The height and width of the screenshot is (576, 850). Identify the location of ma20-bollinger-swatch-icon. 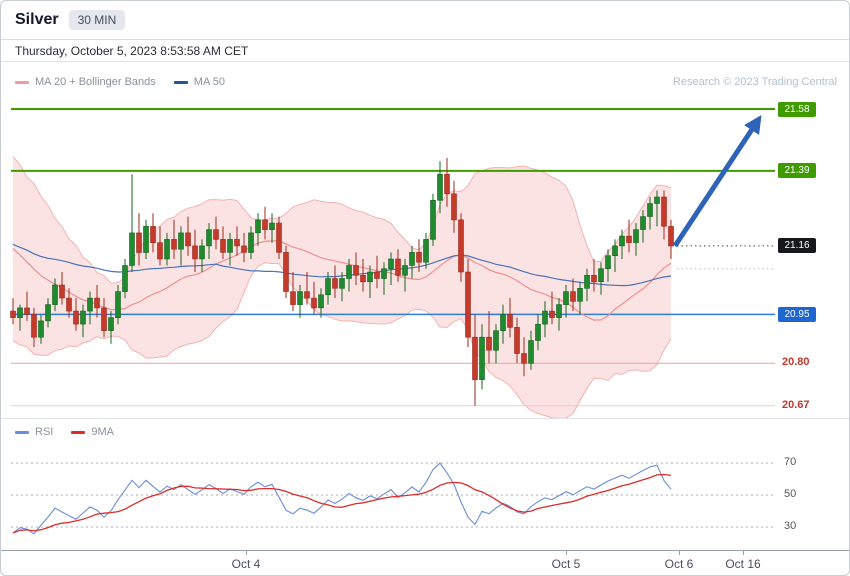
(22, 82).